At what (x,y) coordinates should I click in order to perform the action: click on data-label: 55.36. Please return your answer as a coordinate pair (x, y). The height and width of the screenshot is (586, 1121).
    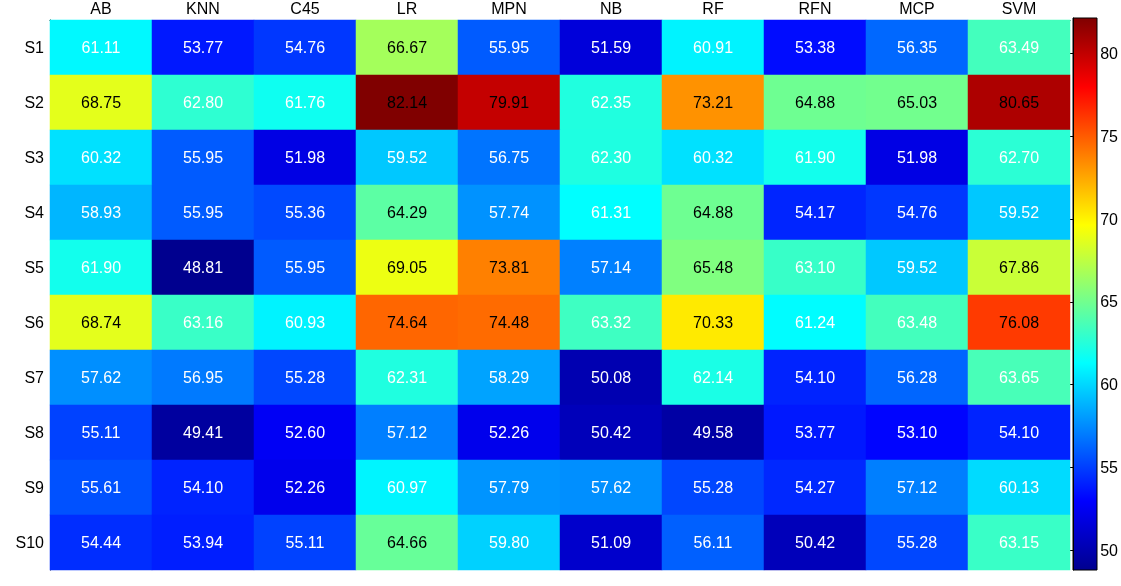
    Looking at the image, I should click on (305, 212).